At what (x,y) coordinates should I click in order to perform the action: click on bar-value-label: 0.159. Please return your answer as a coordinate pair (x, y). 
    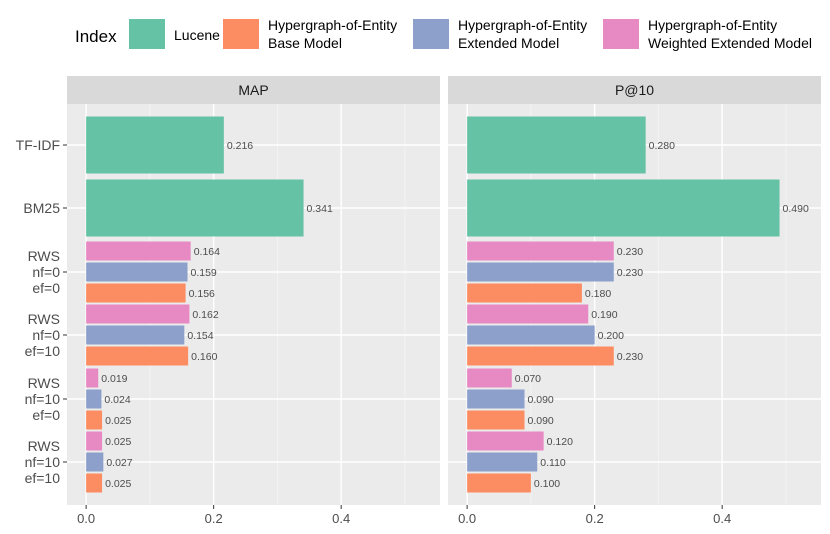
    Looking at the image, I should click on (204, 273).